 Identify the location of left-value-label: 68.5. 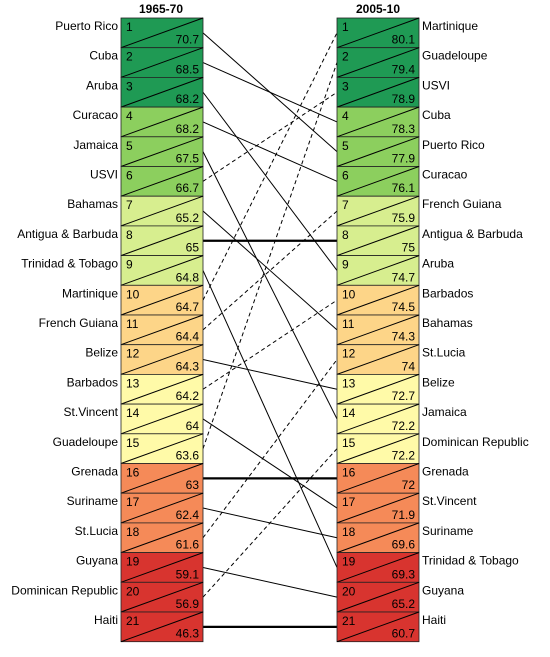
(188, 69).